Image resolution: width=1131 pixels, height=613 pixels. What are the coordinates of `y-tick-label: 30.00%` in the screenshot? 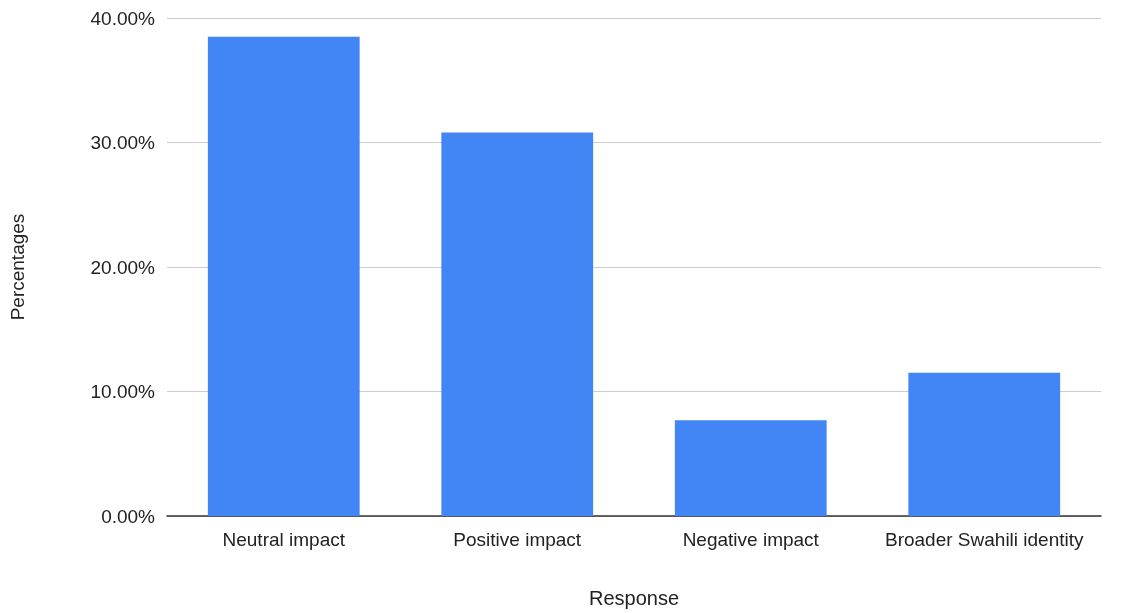 It's located at (123, 142).